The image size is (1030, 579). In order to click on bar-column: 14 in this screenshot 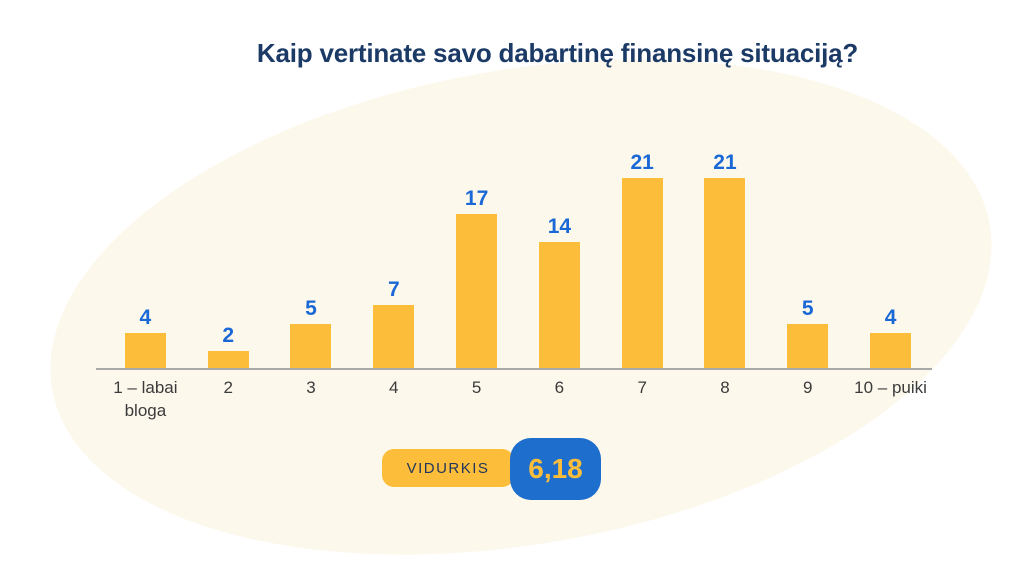, I will do `click(559, 292)`.